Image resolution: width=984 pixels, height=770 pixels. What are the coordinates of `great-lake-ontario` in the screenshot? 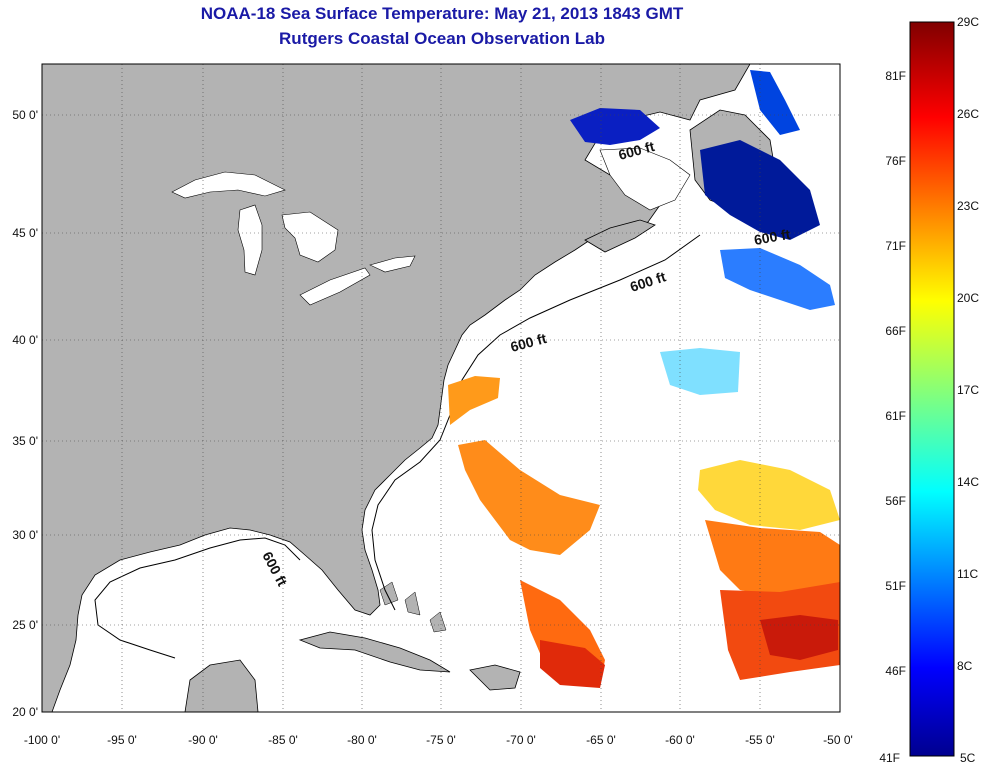 It's located at (392, 264).